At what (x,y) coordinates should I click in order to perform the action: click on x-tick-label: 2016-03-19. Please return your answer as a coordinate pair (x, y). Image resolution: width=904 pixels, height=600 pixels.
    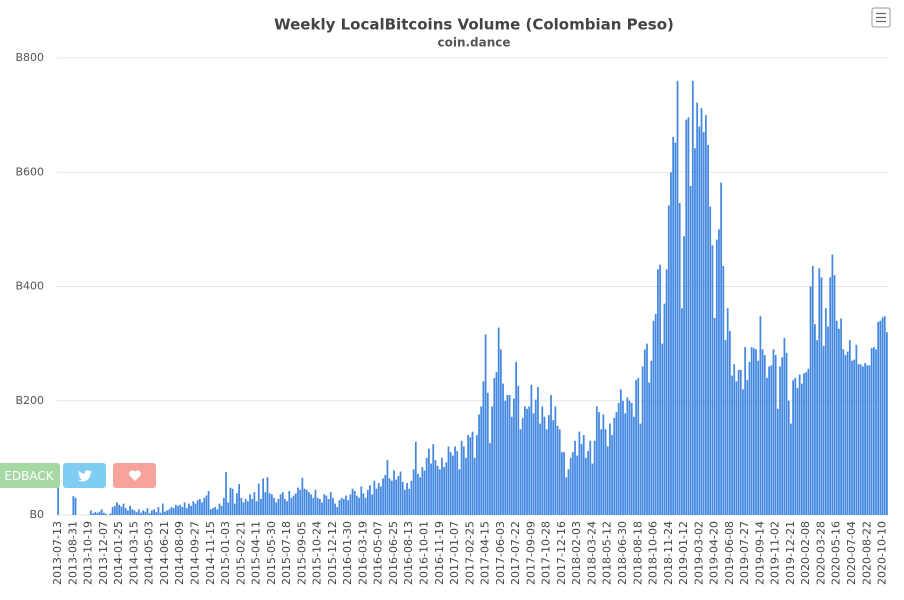
    Looking at the image, I should click on (362, 553).